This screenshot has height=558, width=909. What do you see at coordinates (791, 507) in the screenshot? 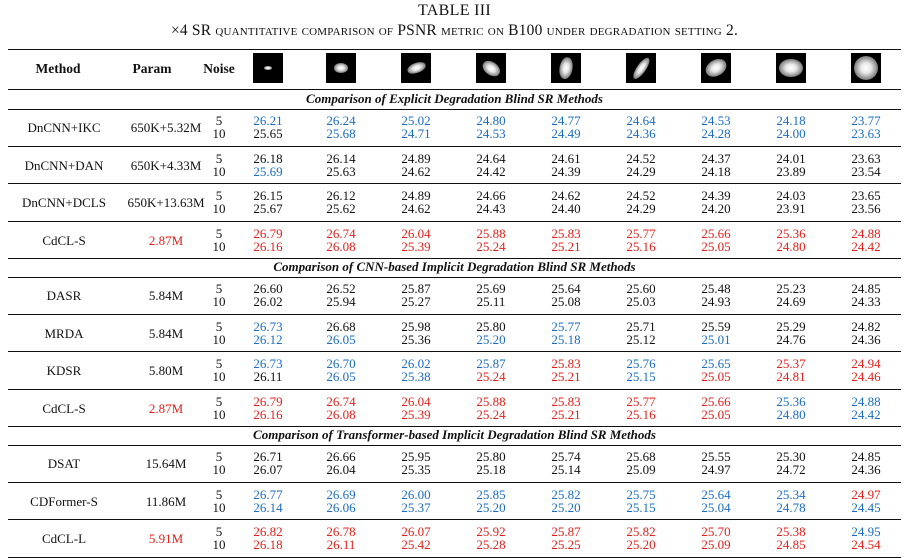
I see `psnr-value: 24.78` at bounding box center [791, 507].